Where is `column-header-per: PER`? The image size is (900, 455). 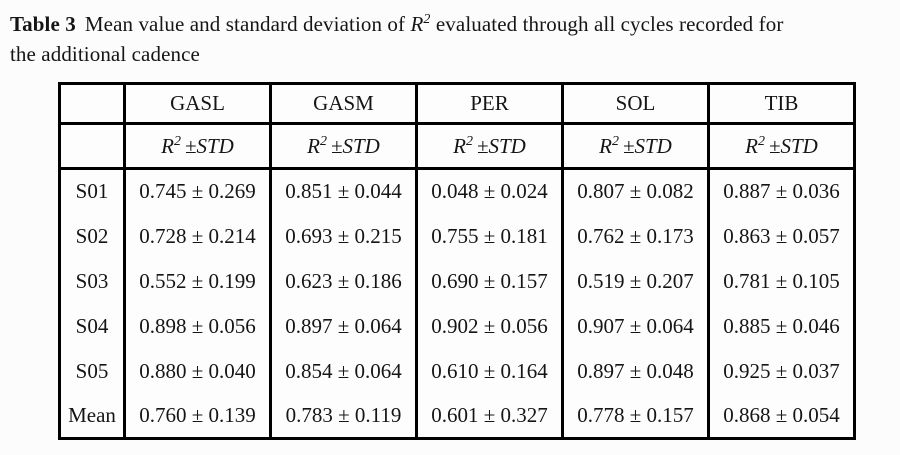
column-header-per: PER is located at coordinates (489, 104).